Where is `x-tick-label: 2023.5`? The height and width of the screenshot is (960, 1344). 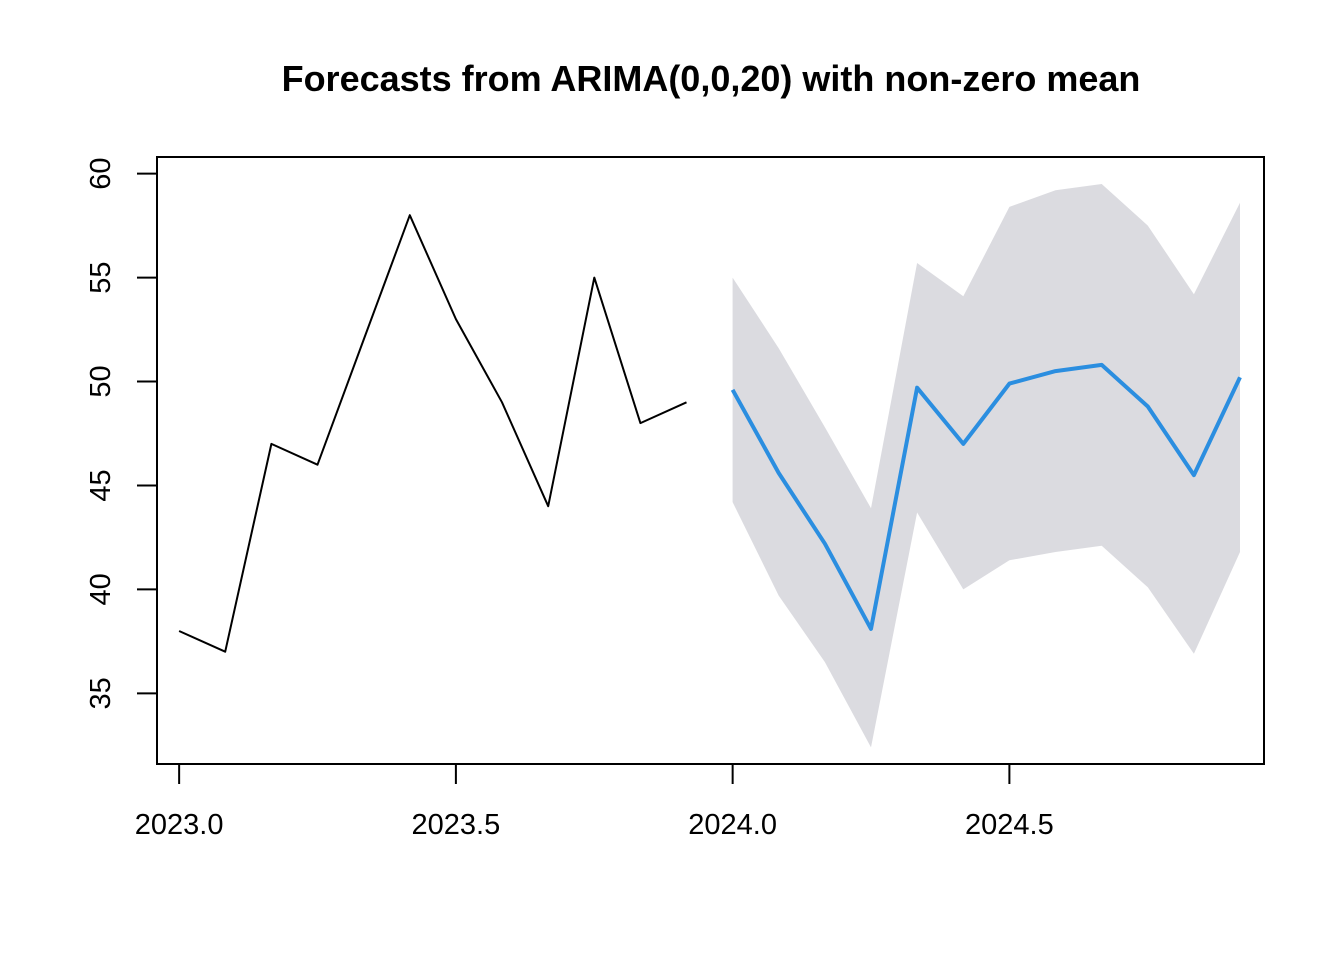
x-tick-label: 2023.5 is located at coordinates (456, 825).